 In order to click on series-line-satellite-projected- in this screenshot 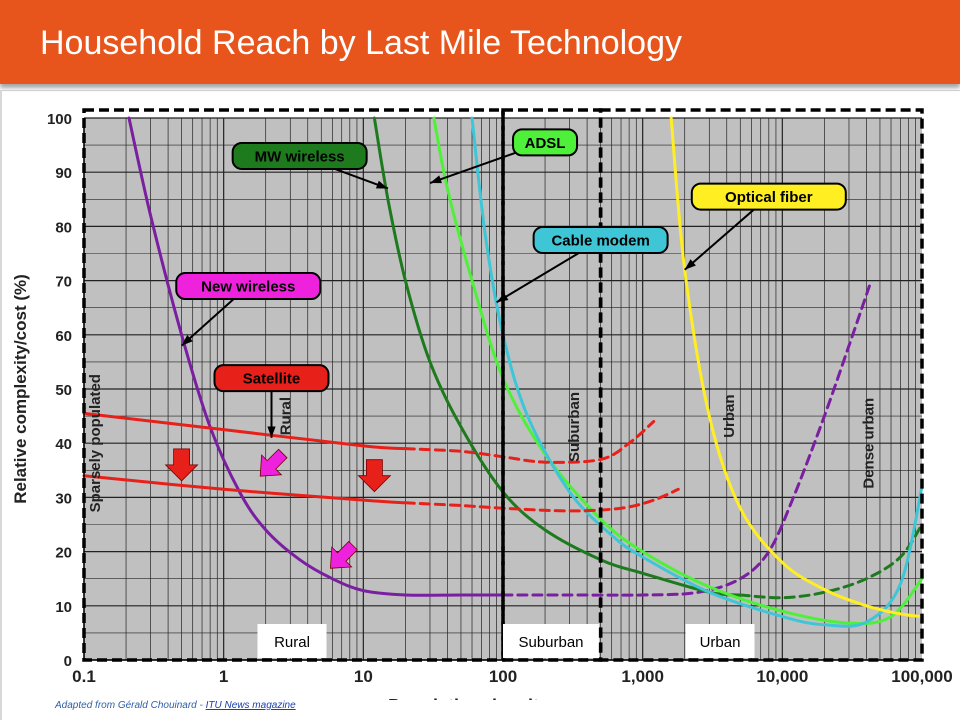, I will do `click(529, 442)`.